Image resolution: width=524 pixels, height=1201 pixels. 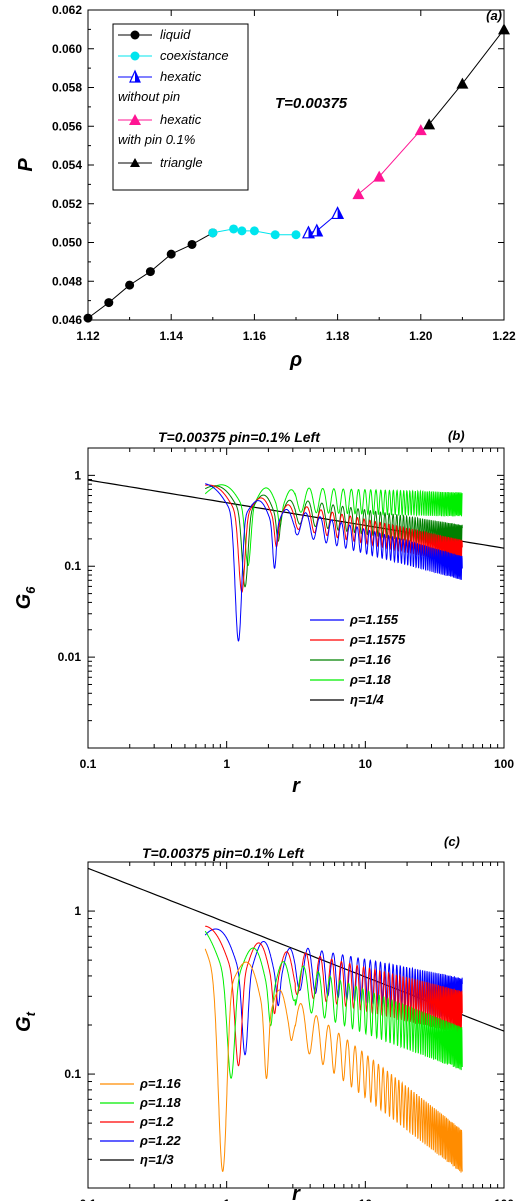 What do you see at coordinates (338, 336) in the screenshot?
I see `x-tick-label-a: 1.18` at bounding box center [338, 336].